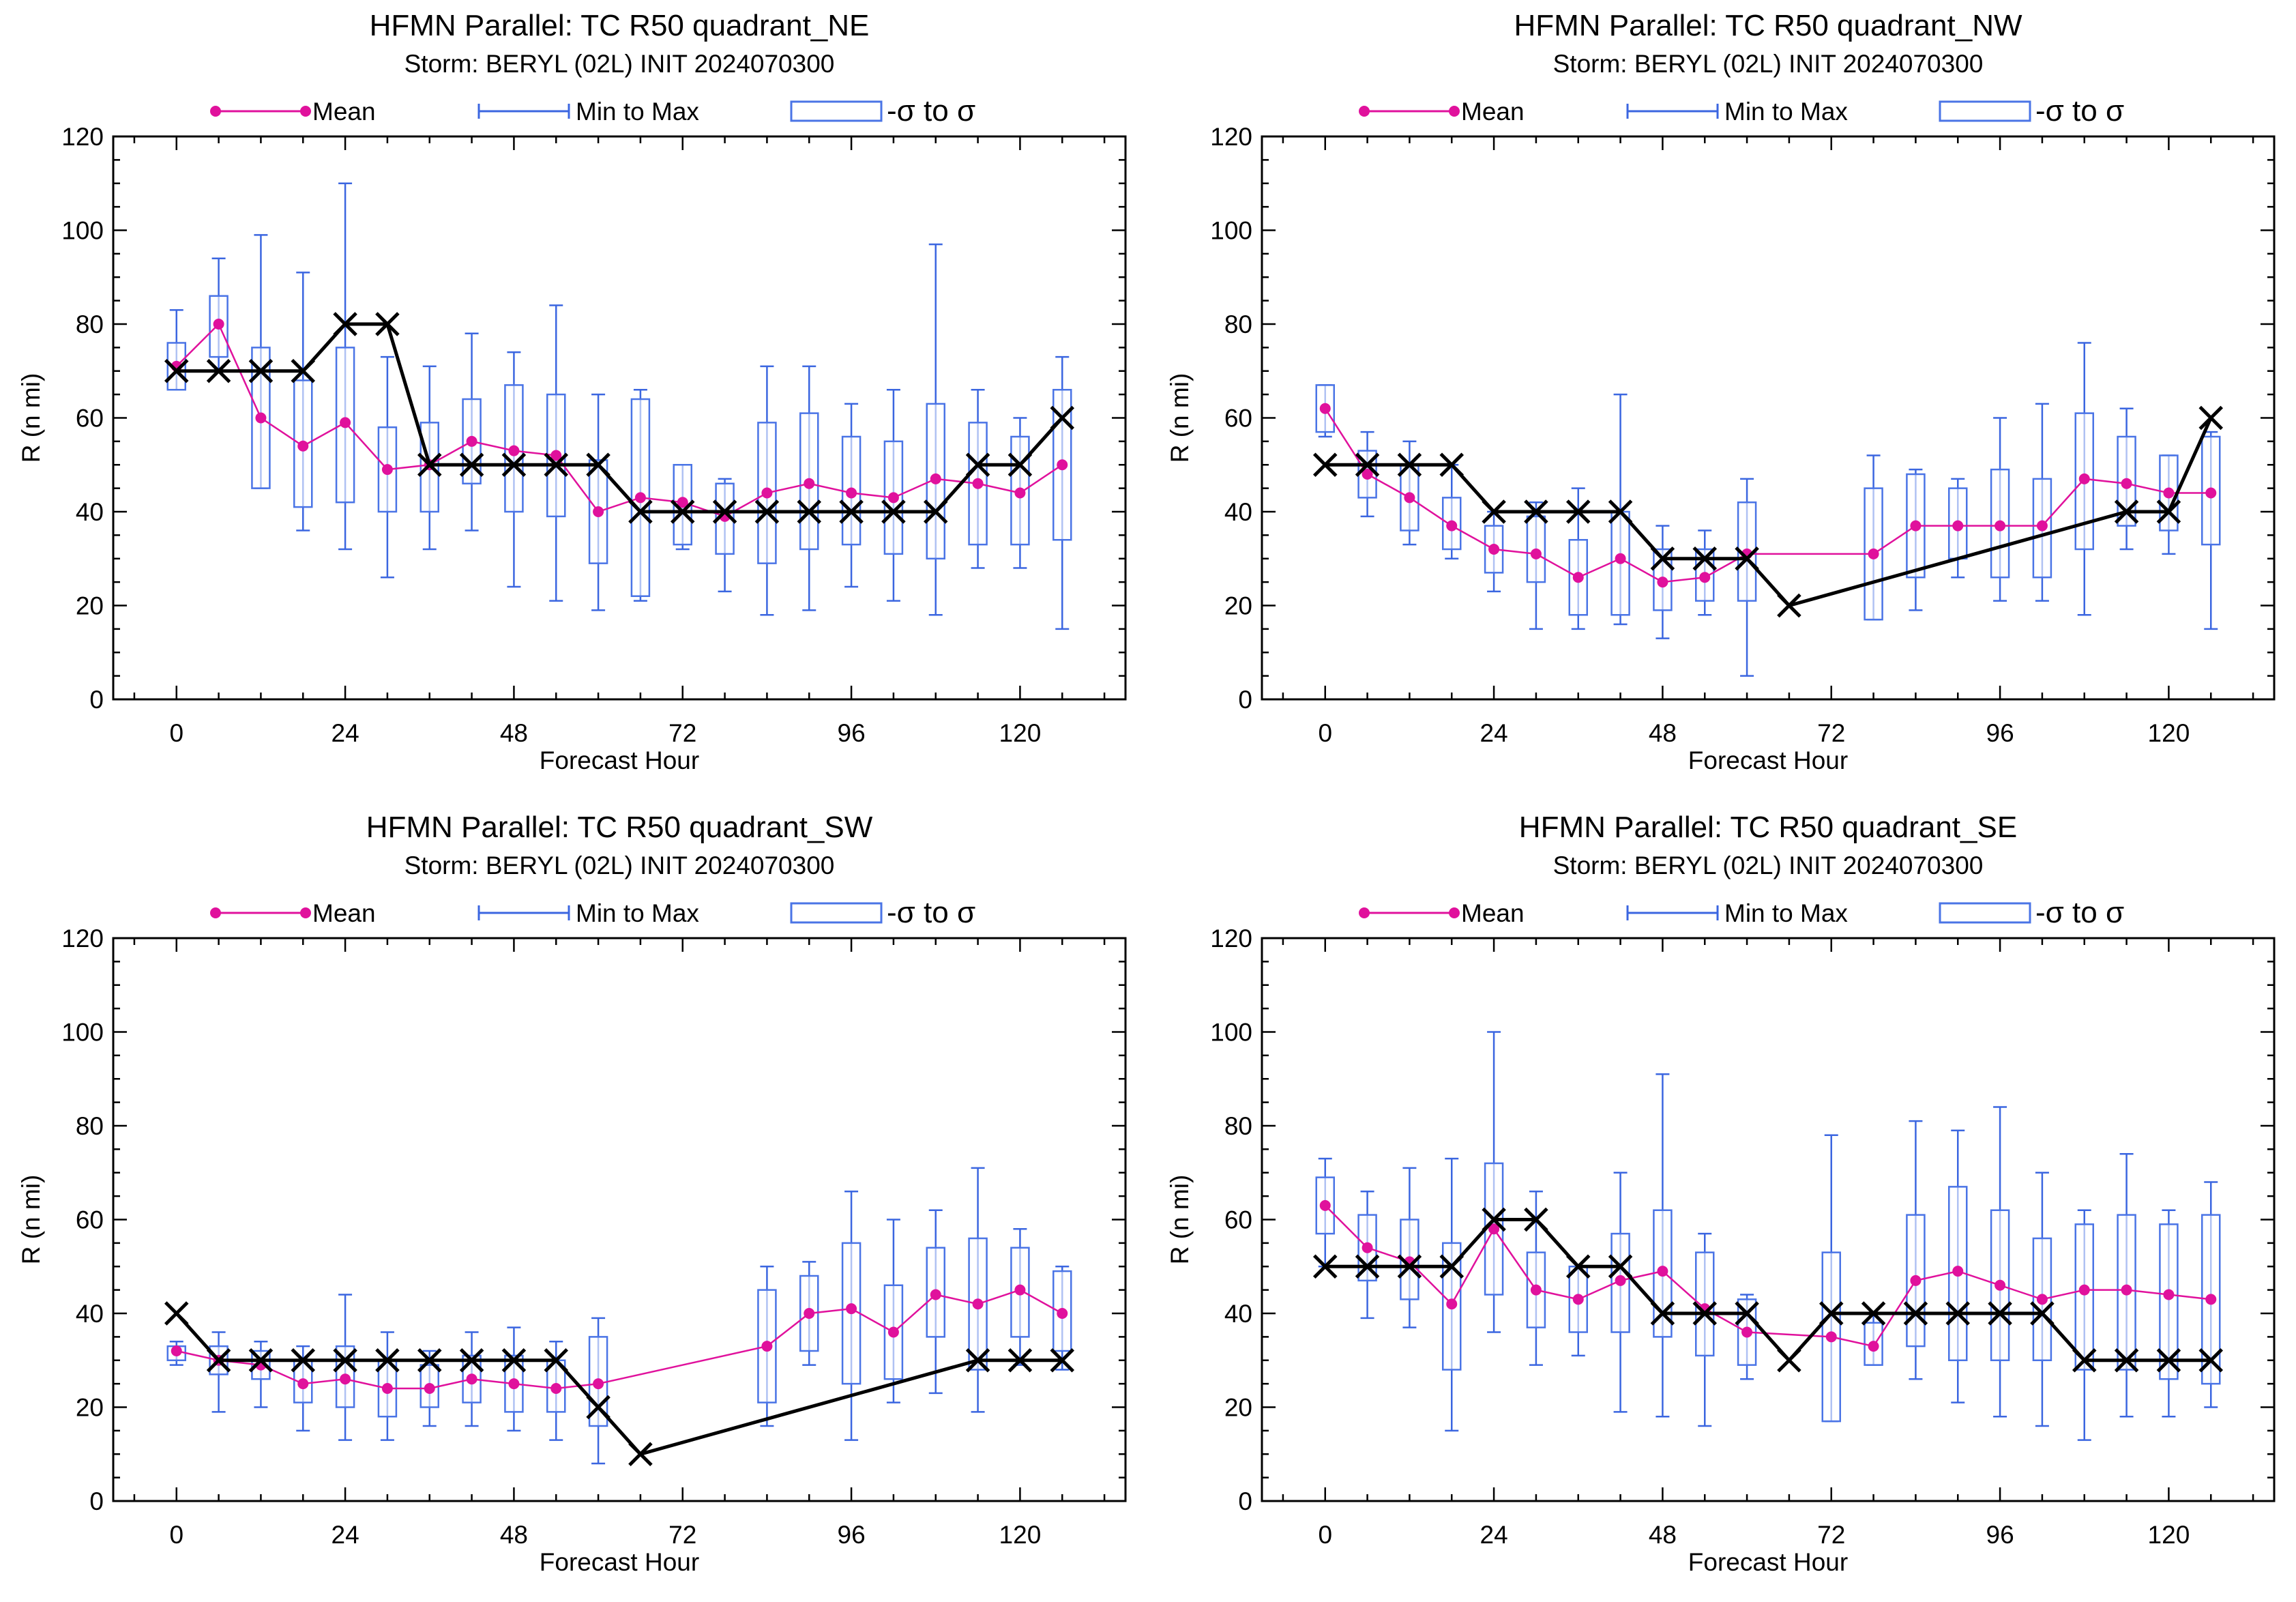  I want to click on chart-title: HFMN Parallel: TC R50 quadrant_SW, so click(620, 828).